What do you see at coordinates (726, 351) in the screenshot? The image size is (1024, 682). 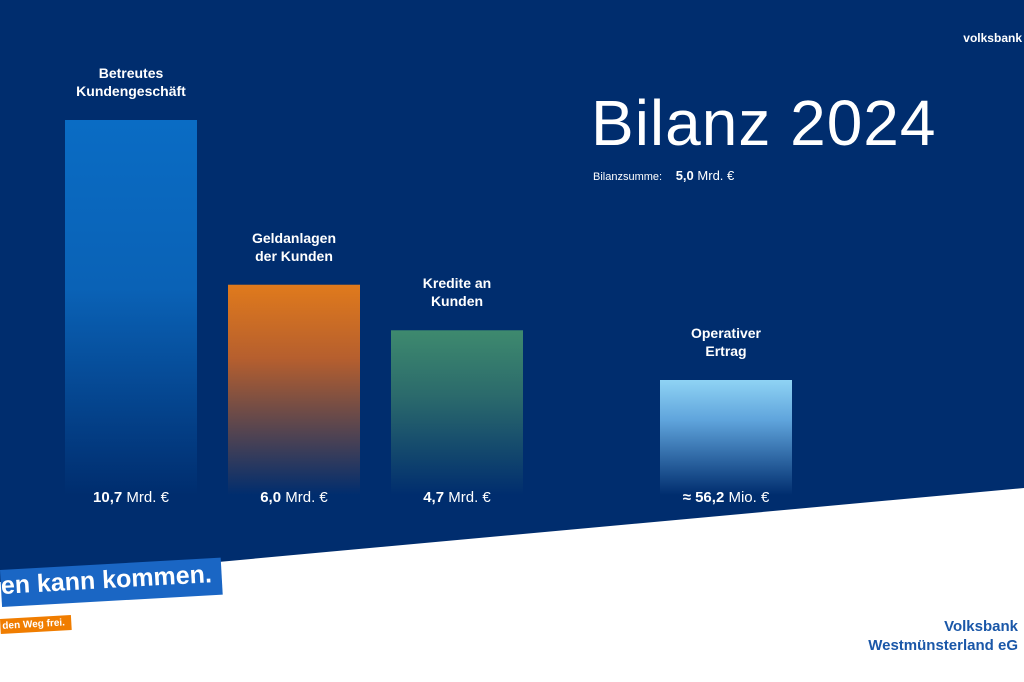 I see `bar-label-3-line-1: Ertrag` at bounding box center [726, 351].